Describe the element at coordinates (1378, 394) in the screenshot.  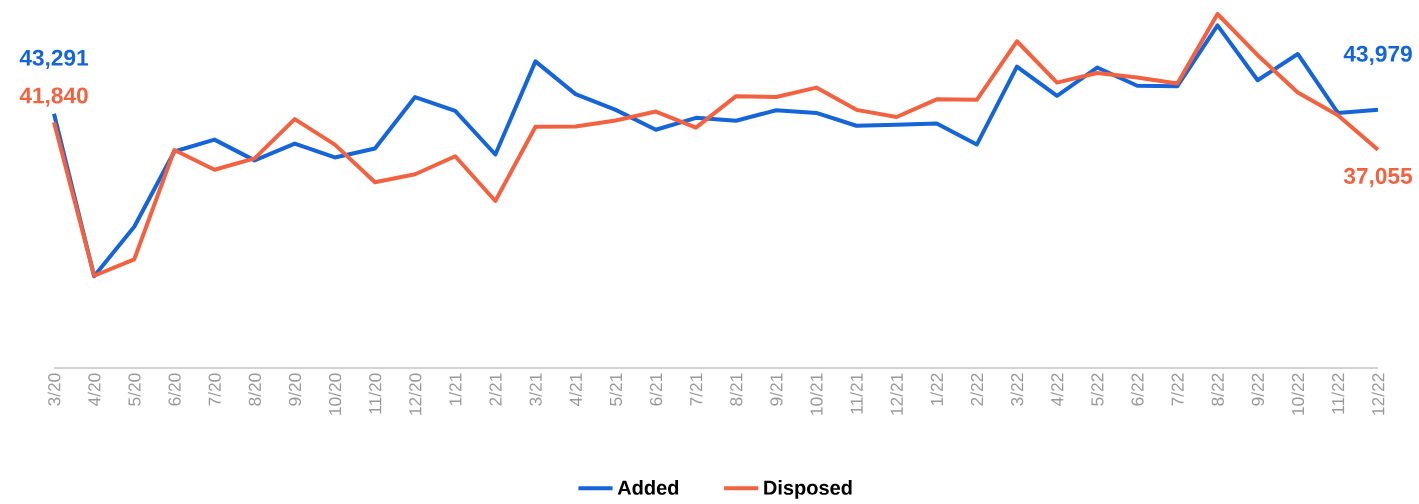
I see `x-tick-label: 12/22` at that location.